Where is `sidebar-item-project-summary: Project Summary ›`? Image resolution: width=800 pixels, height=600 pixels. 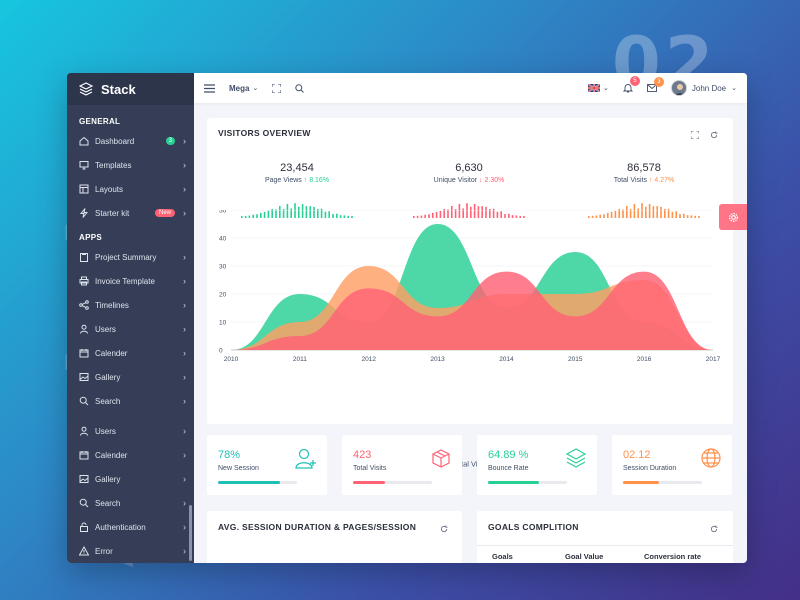
sidebar-item-project-summary: Project Summary › is located at coordinates (130, 257).